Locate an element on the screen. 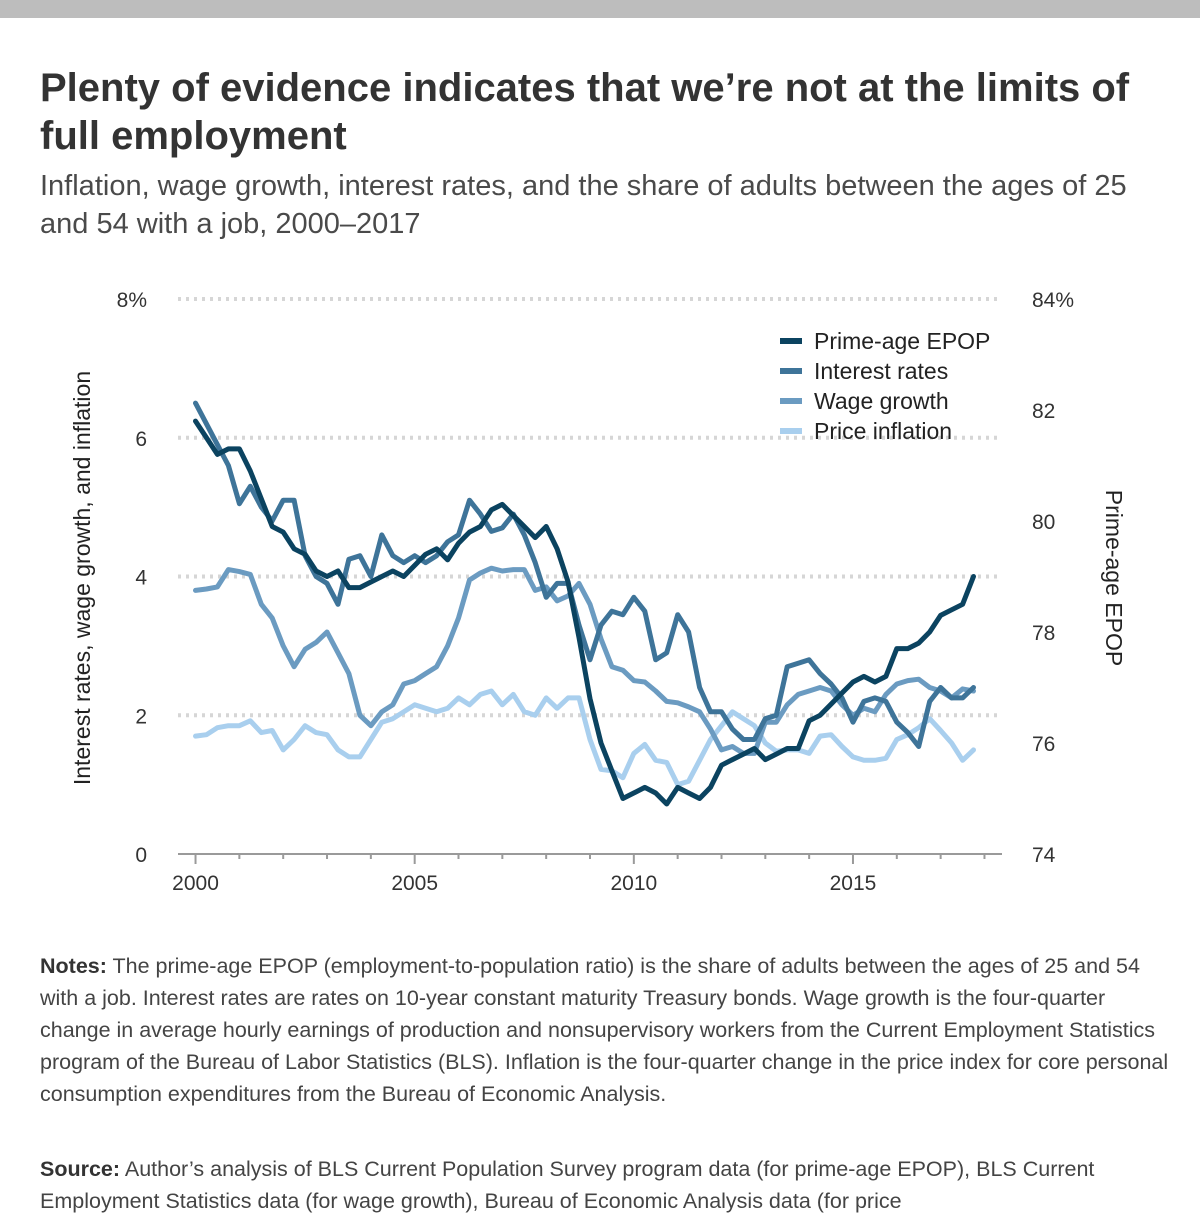 Image resolution: width=1200 pixels, height=1221 pixels. x-tick-label: 2000 is located at coordinates (195, 883).